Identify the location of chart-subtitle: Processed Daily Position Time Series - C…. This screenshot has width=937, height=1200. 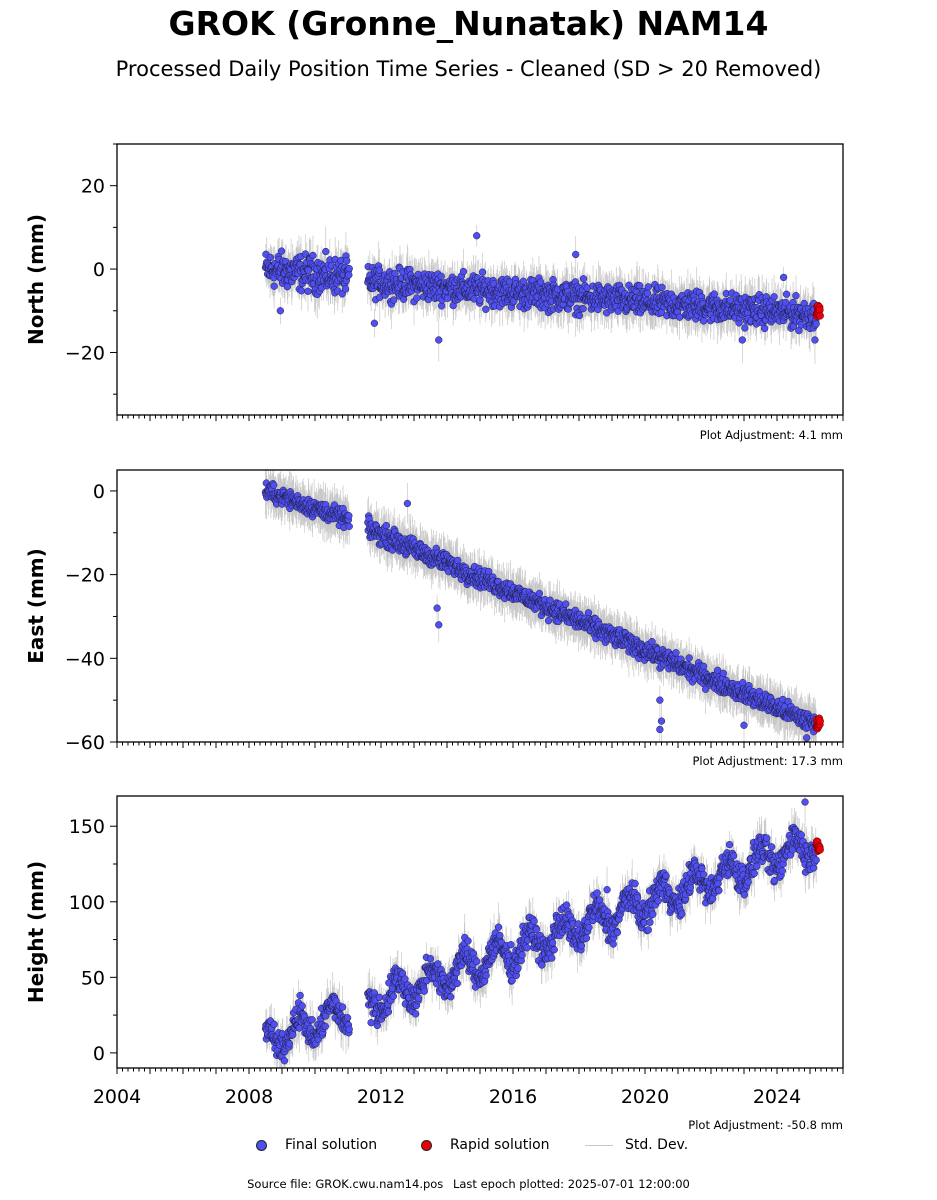
(468, 69).